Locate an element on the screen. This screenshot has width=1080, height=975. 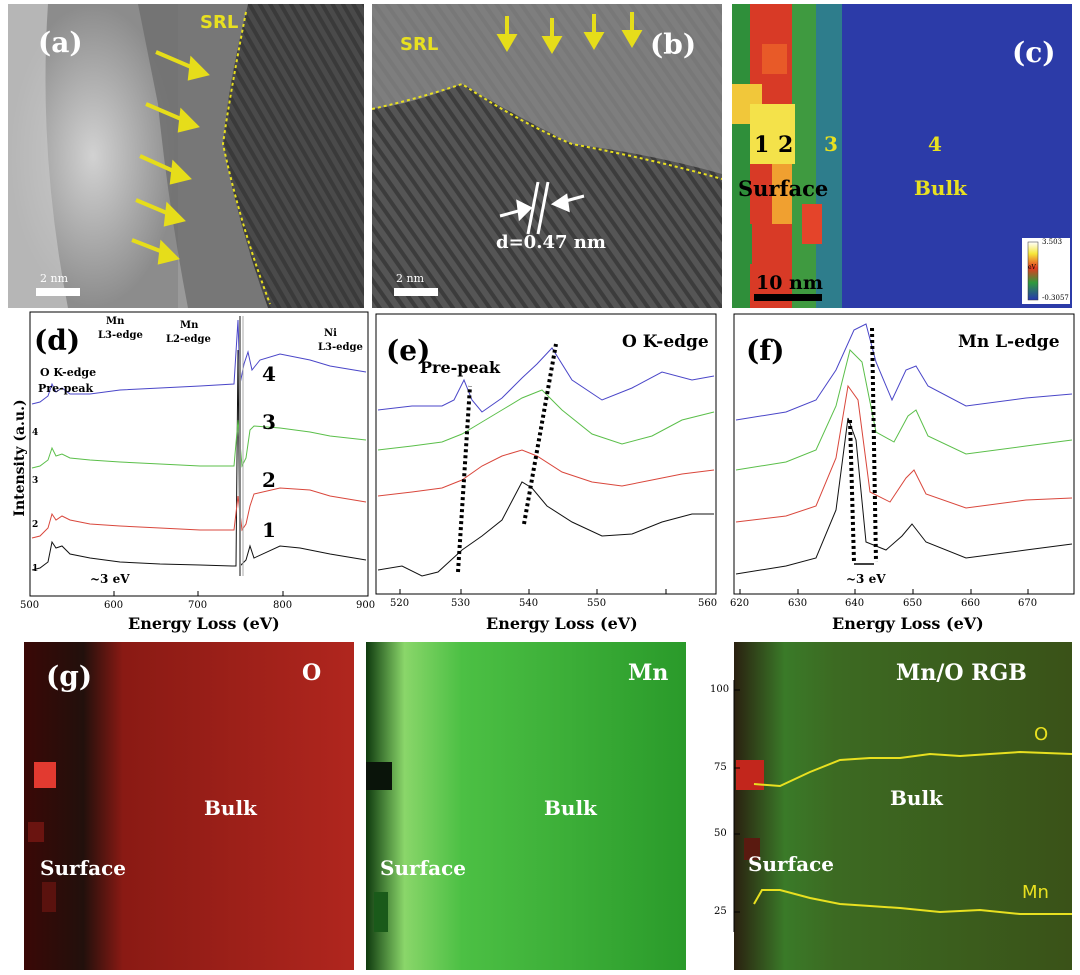
o-profile-line is located at coordinates (912, 769).